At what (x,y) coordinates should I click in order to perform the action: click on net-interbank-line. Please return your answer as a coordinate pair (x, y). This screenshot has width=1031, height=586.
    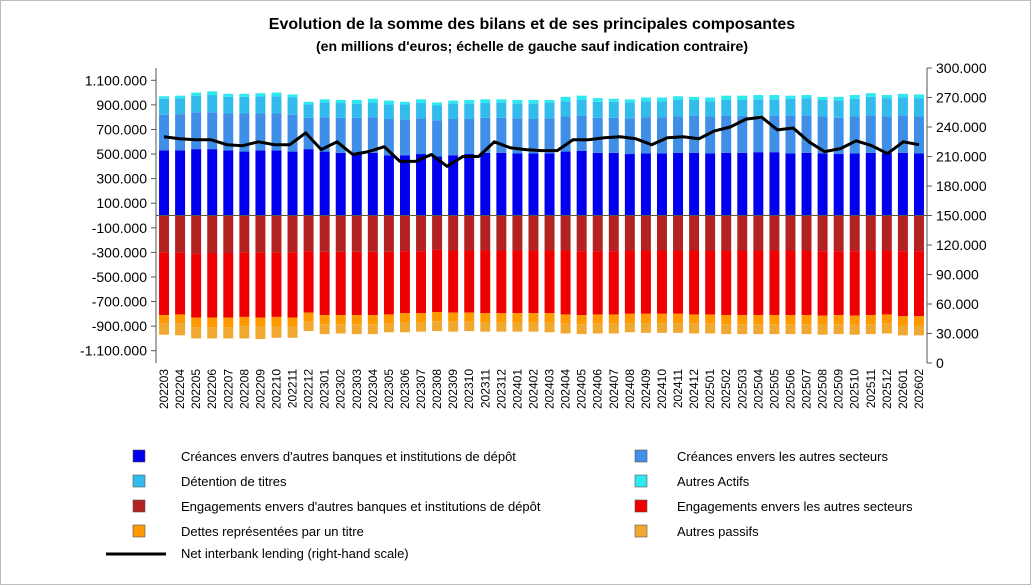
    Looking at the image, I should click on (541, 141).